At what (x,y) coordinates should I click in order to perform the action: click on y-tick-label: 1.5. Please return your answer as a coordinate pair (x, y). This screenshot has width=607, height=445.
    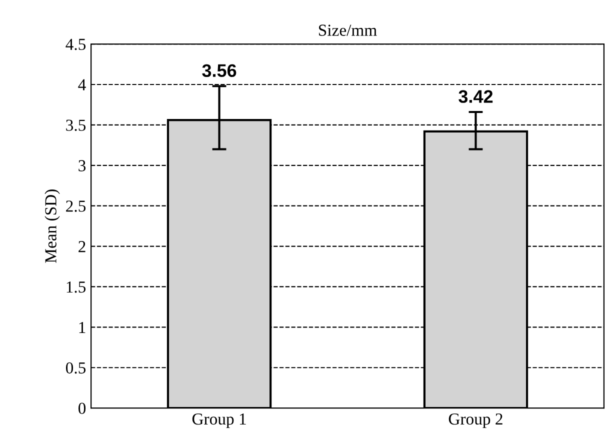
    Looking at the image, I should click on (76, 287).